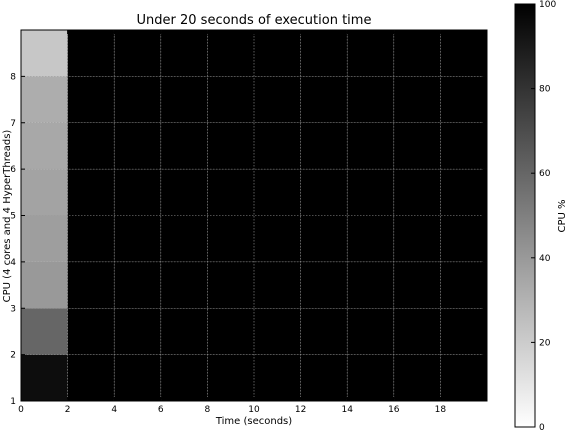 Image resolution: width=566 pixels, height=431 pixels. I want to click on heatmap-cell-cpu5-t8, so click(230, 192).